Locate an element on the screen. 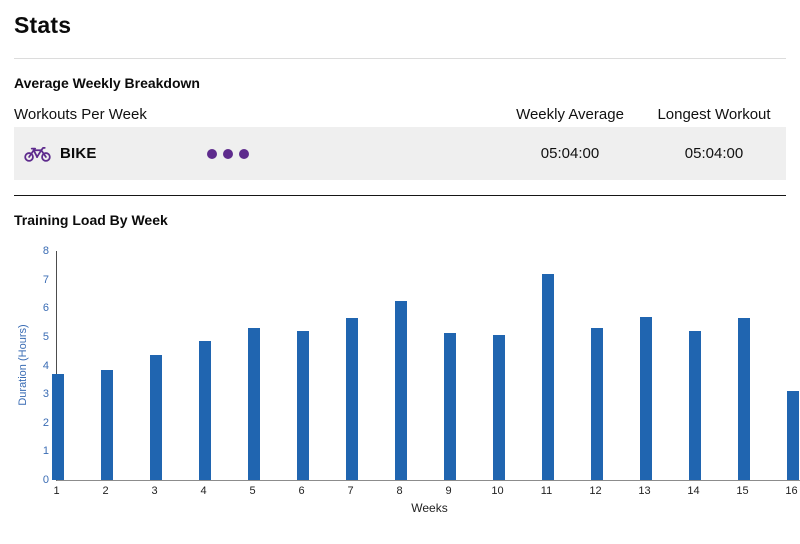  y-tick-label: 1 is located at coordinates (31, 451).